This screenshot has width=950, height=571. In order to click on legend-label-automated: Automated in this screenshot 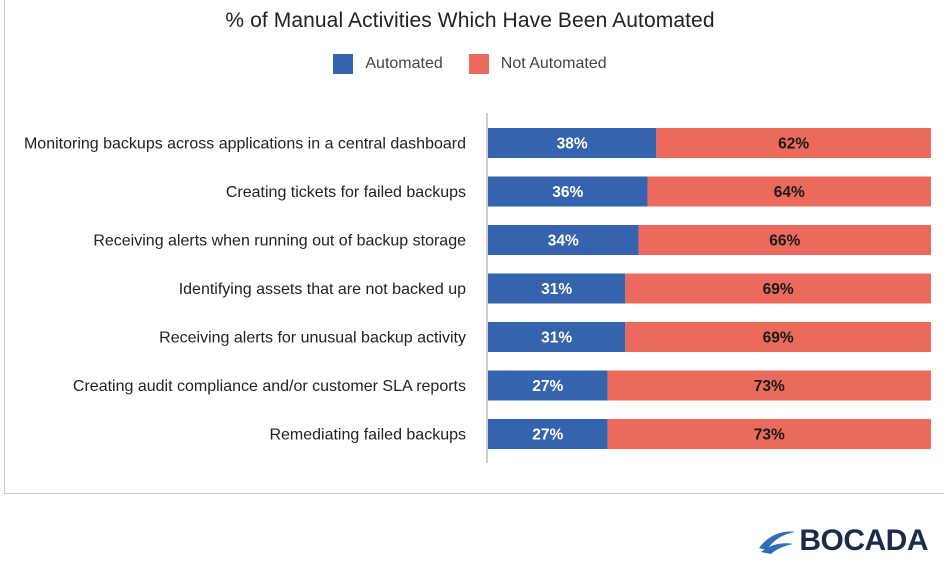, I will do `click(404, 63)`.